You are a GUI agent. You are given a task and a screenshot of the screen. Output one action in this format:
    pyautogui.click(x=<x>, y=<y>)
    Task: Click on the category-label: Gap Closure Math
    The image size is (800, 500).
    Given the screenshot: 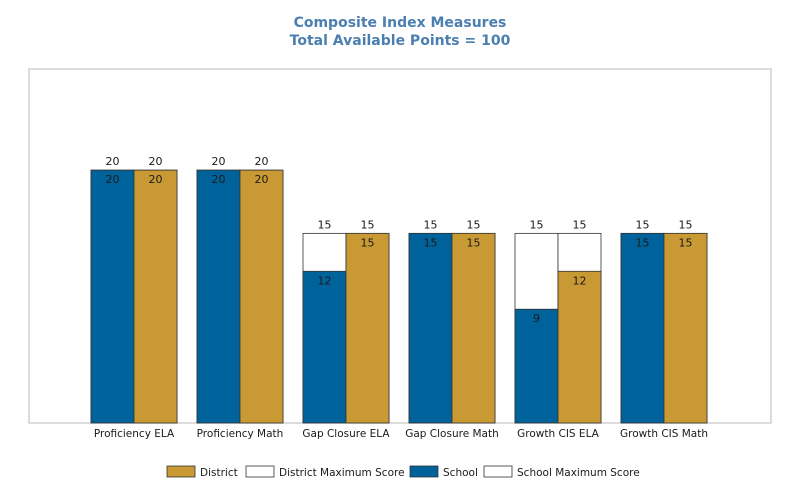 What is the action you would take?
    pyautogui.click(x=452, y=434)
    